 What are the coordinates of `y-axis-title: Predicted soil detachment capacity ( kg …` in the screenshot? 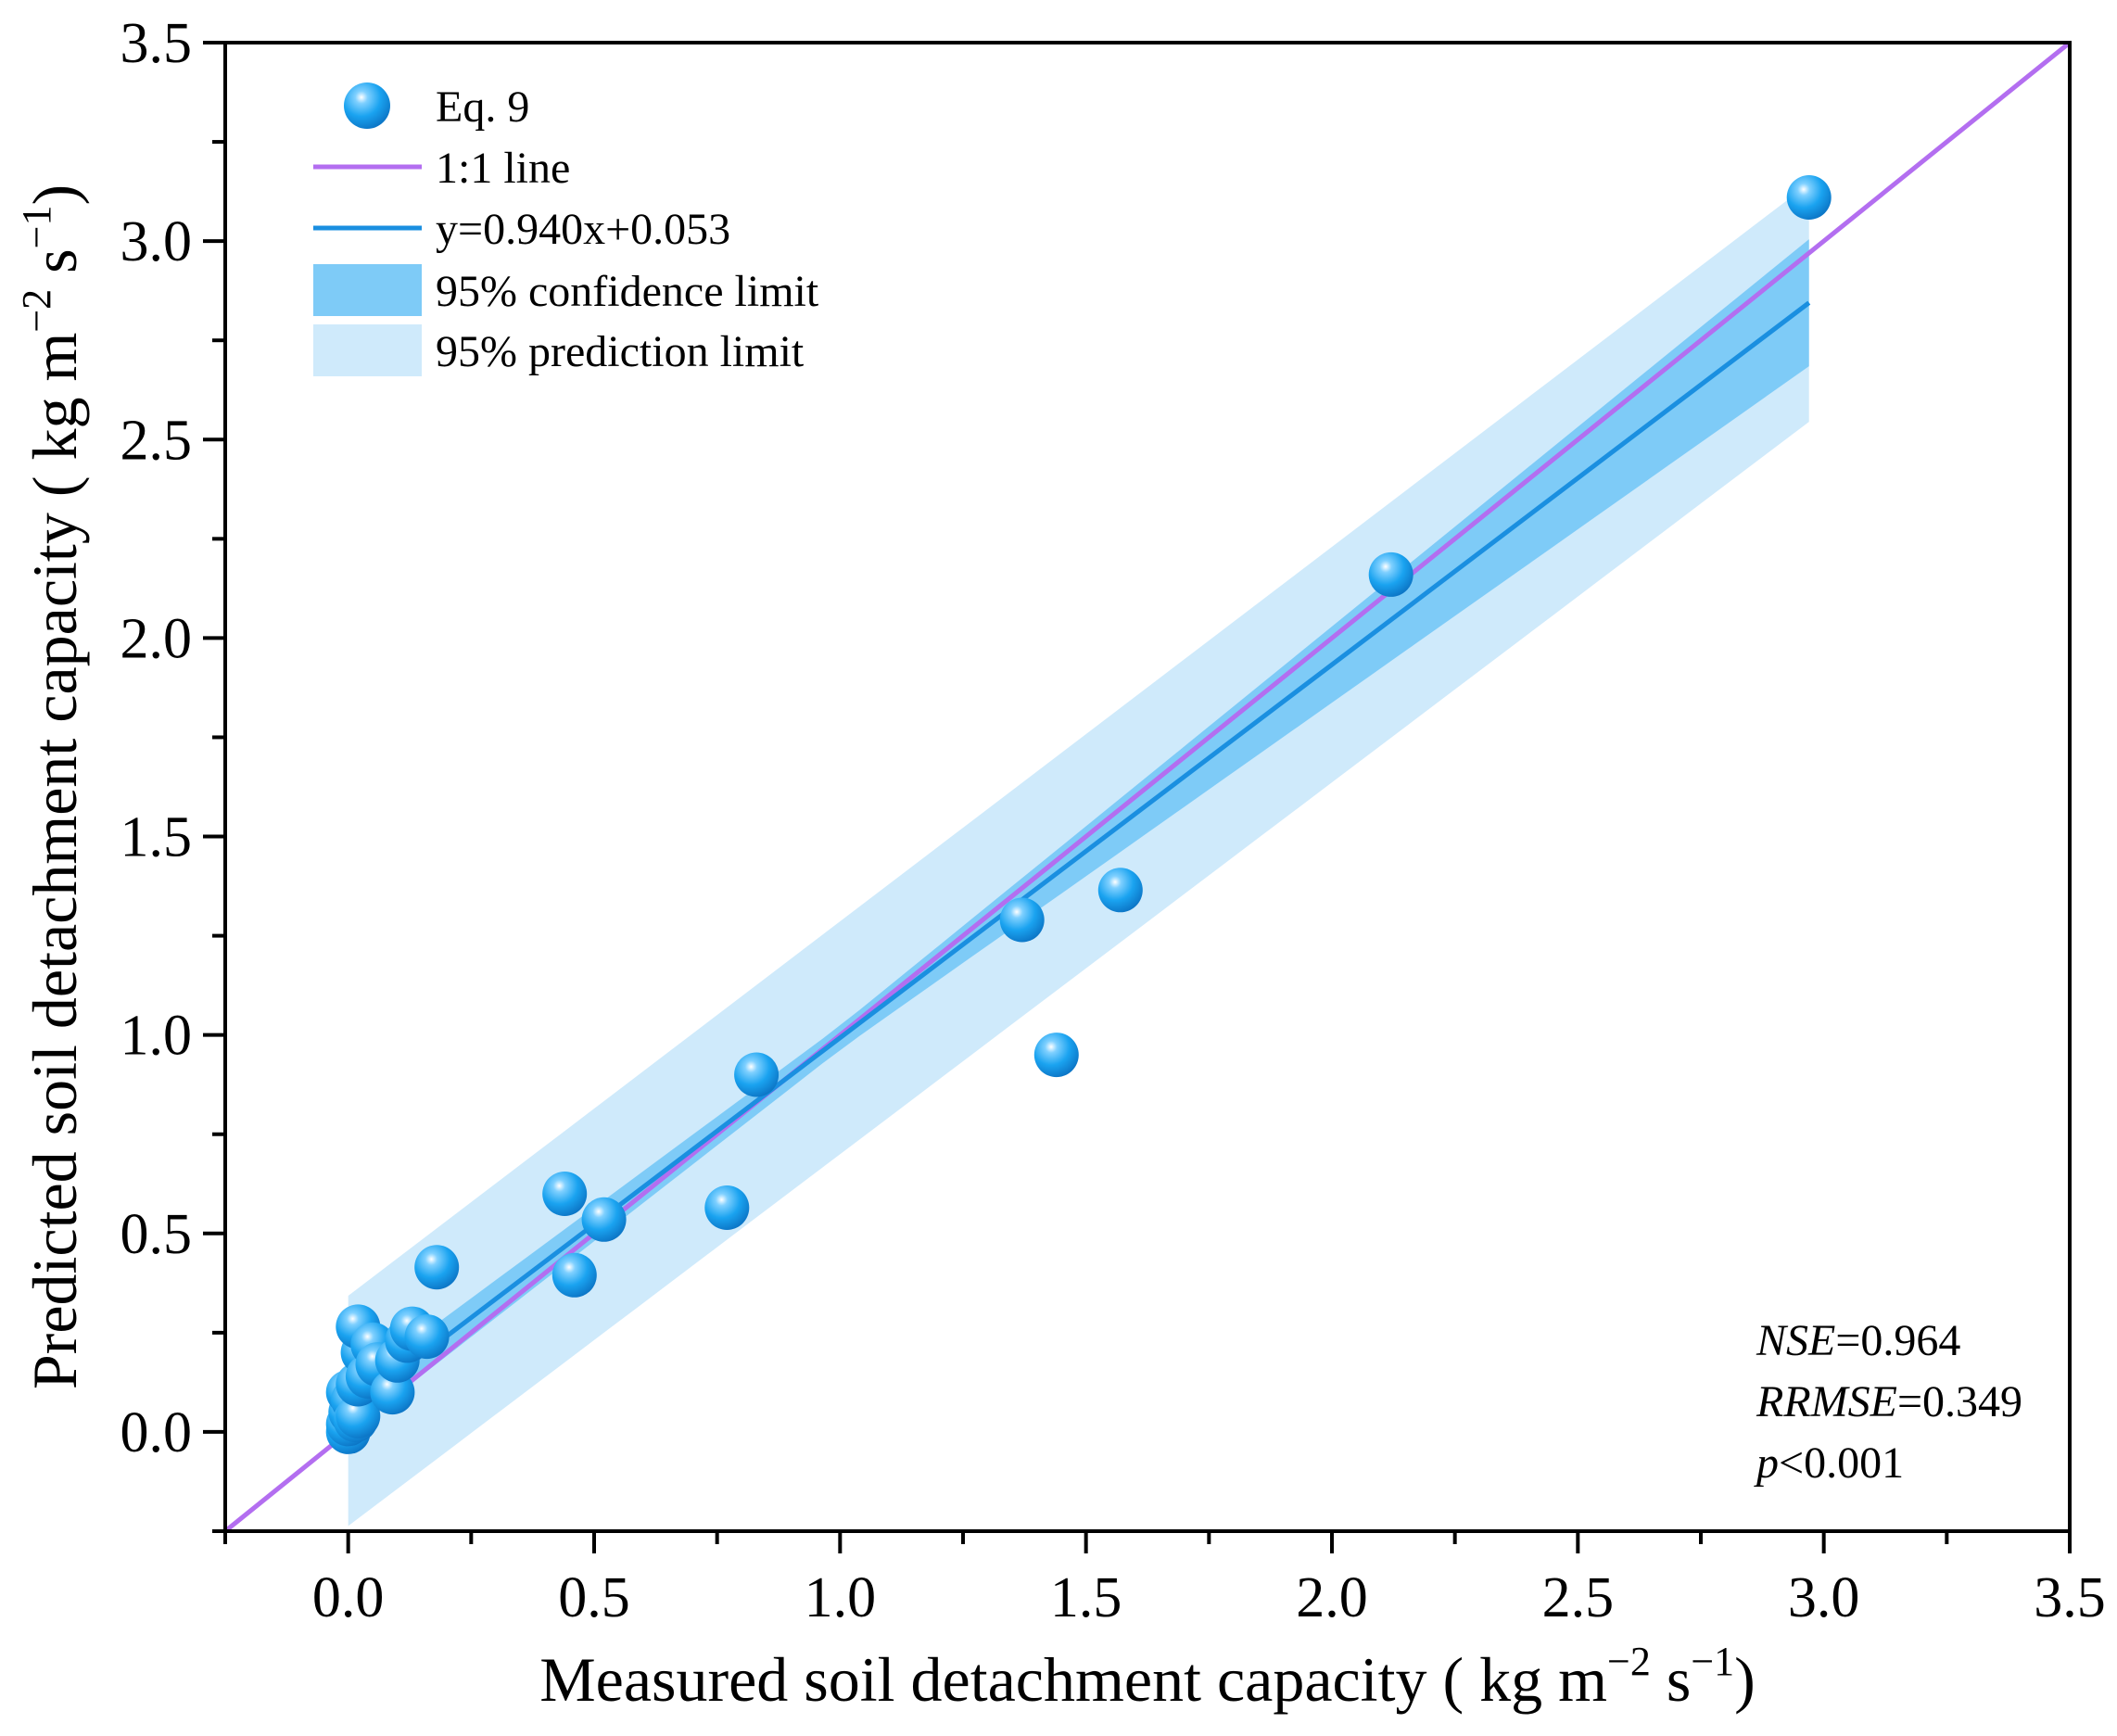 It's located at (52, 786).